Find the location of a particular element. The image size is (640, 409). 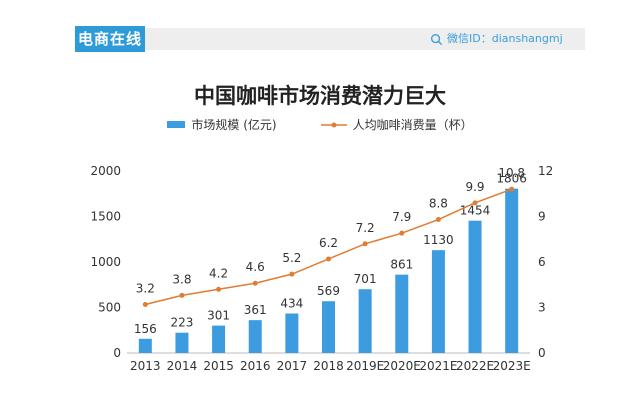

bar-value-label: 301 is located at coordinates (218, 316).